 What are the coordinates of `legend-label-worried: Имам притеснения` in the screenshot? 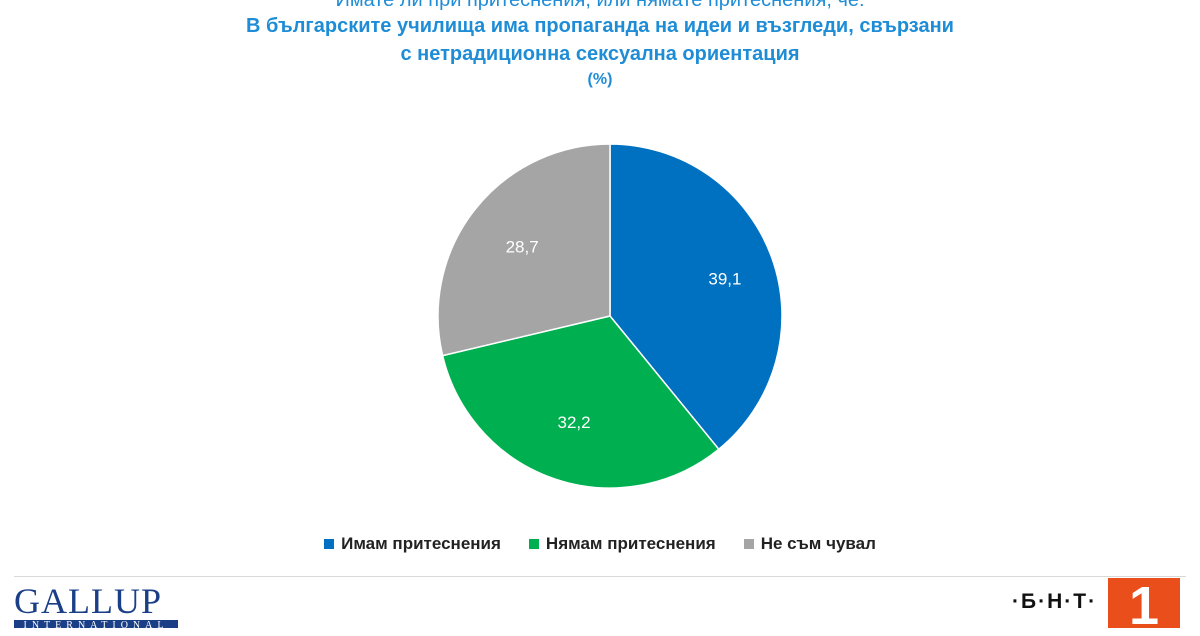 It's located at (421, 543).